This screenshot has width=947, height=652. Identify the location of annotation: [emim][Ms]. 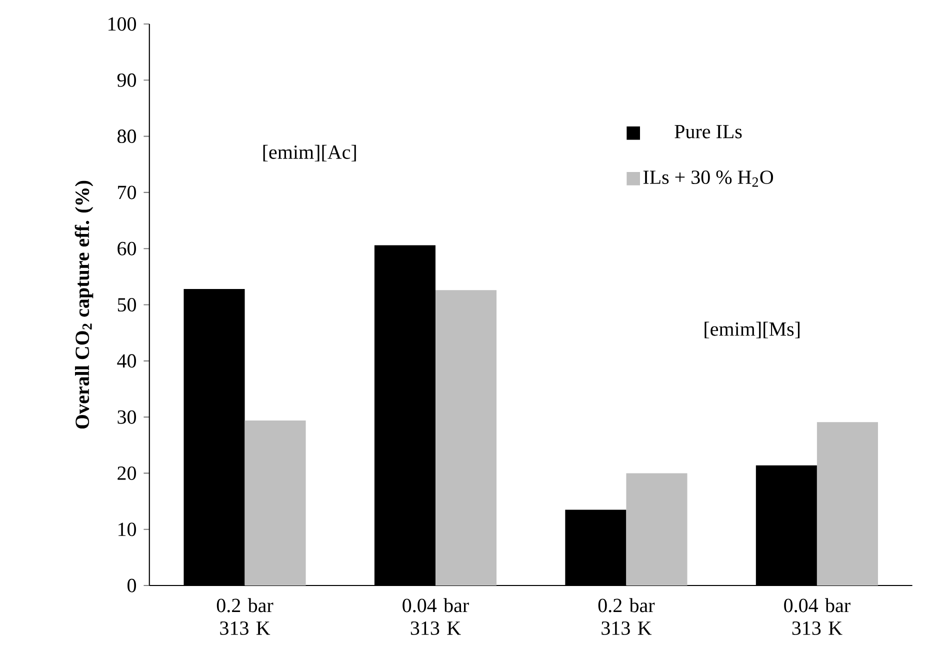
(752, 330).